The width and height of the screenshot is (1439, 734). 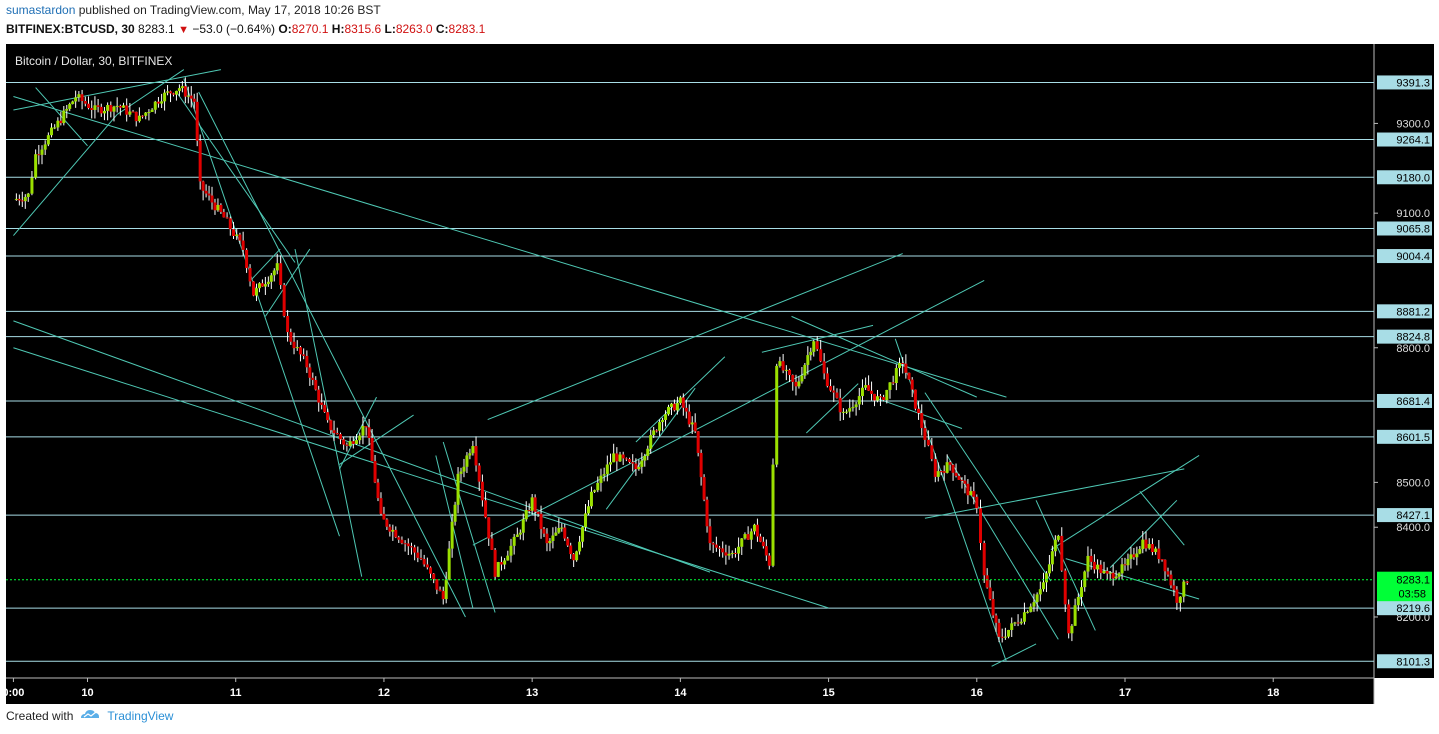 I want to click on x-tick-label: 11, so click(x=236, y=693).